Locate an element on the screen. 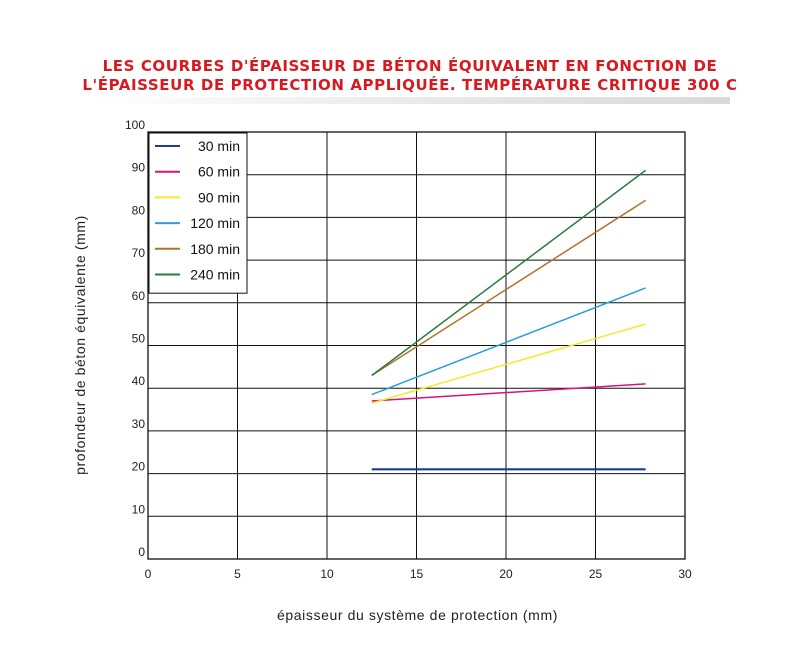 This screenshot has height=653, width=811. y-tick-label: 0 is located at coordinates (141, 552).